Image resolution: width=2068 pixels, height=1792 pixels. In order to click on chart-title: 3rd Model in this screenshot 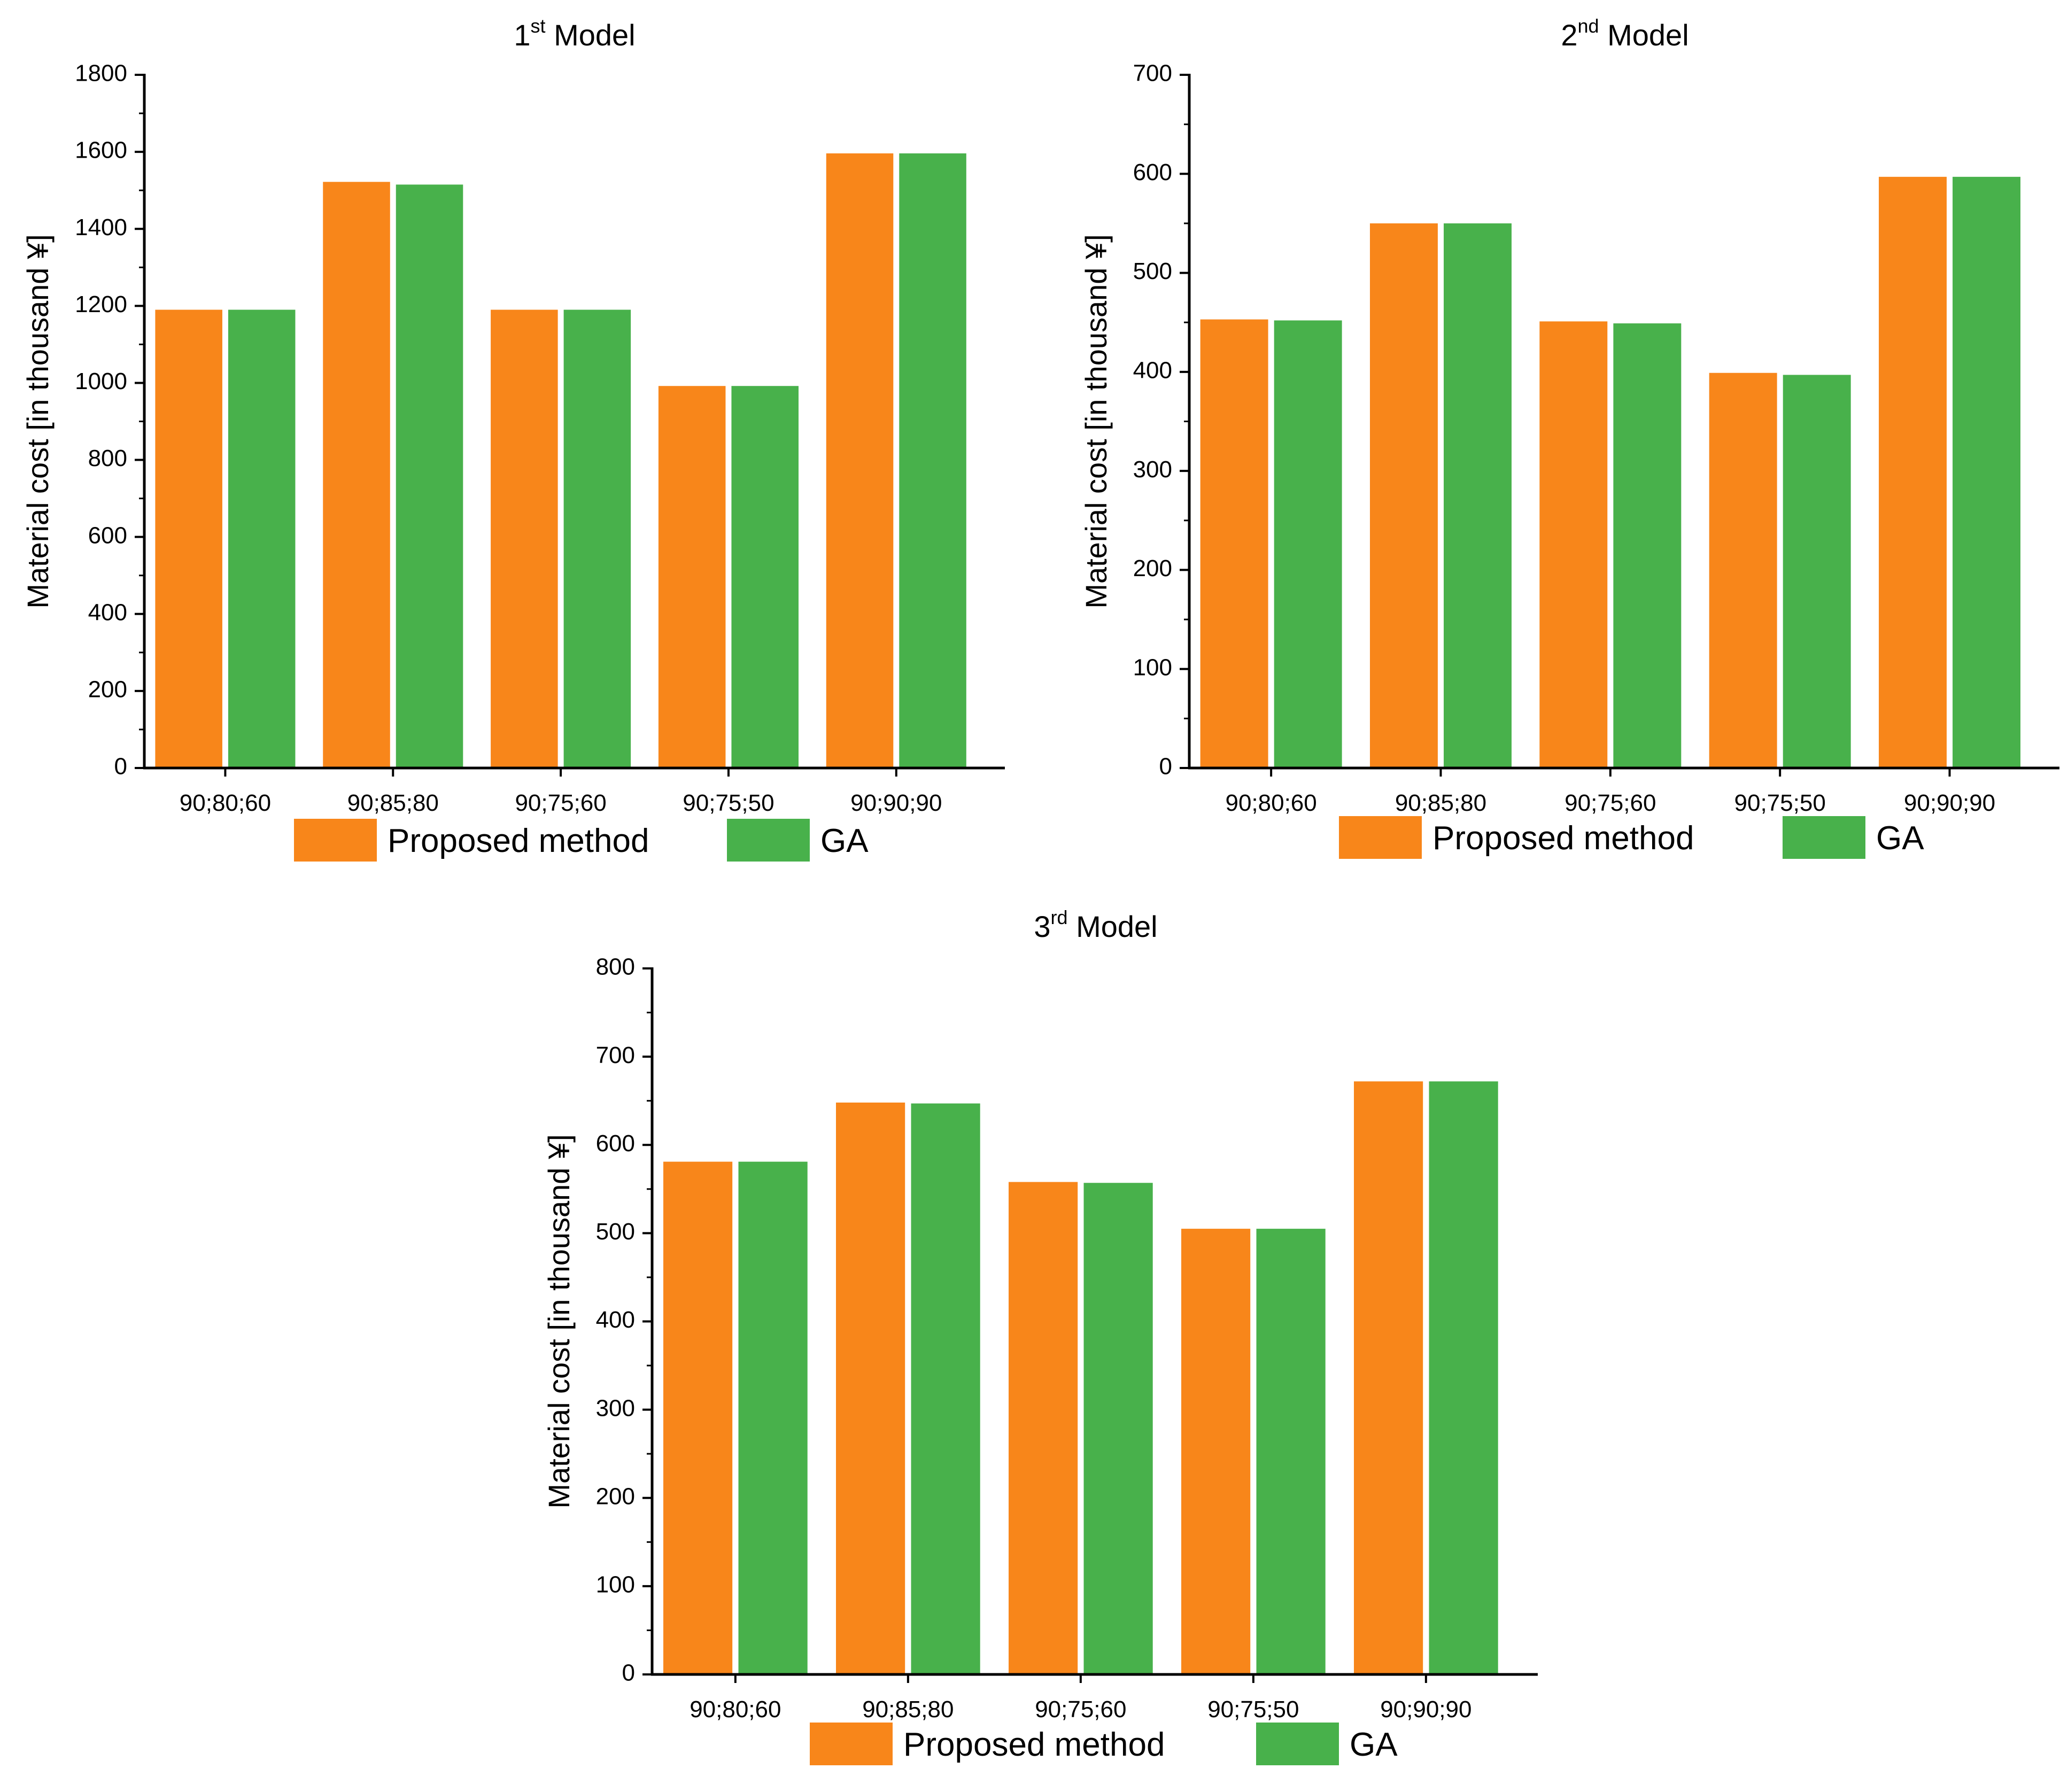, I will do `click(1095, 924)`.